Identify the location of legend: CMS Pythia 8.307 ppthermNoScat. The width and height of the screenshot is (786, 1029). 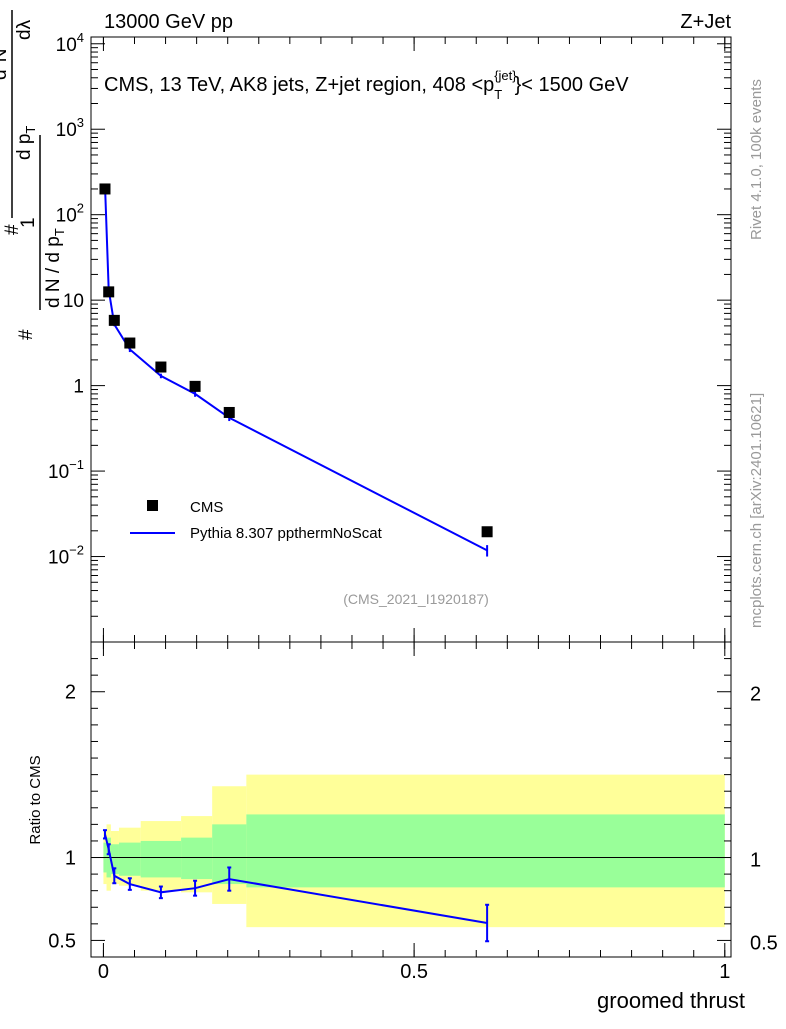
(256, 520).